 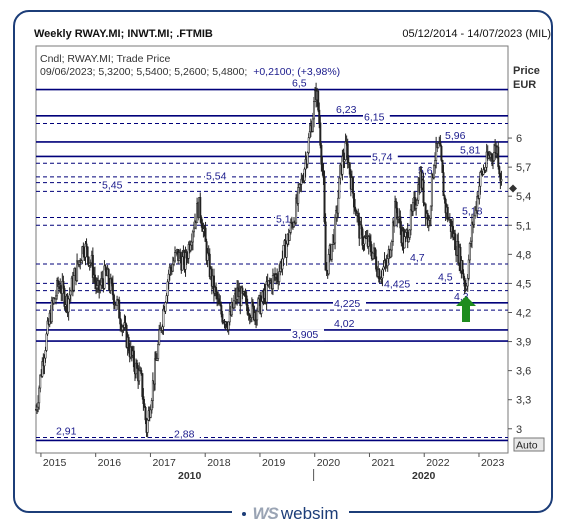 I want to click on auto-scale-button: Auto, so click(x=529, y=444).